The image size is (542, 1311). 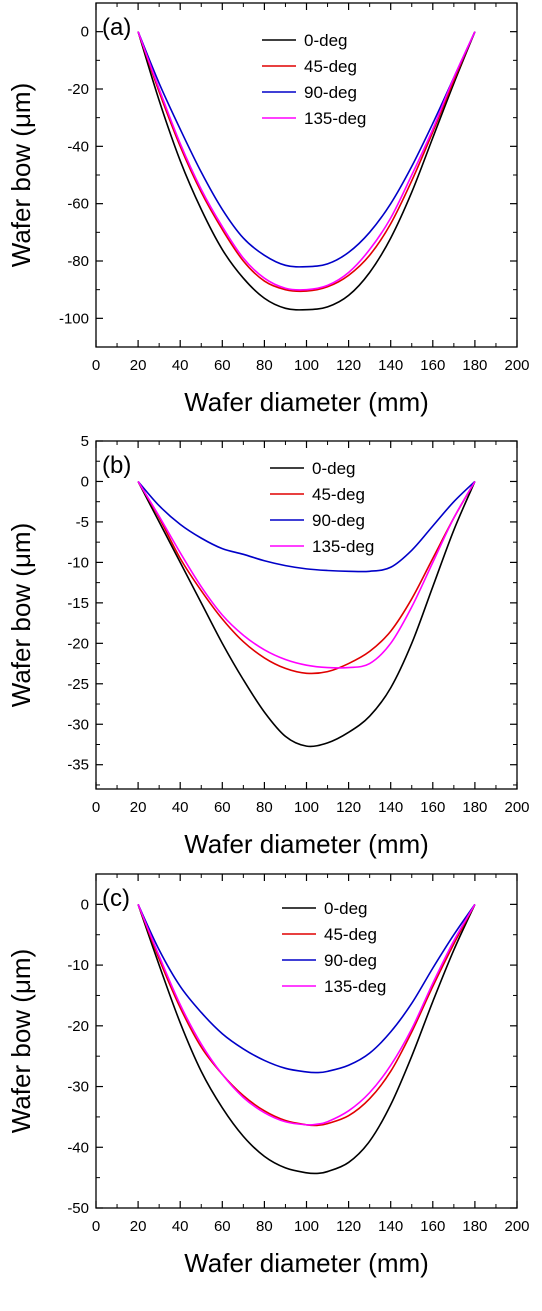 What do you see at coordinates (78, 1208) in the screenshot?
I see `y-tick-label: -50` at bounding box center [78, 1208].